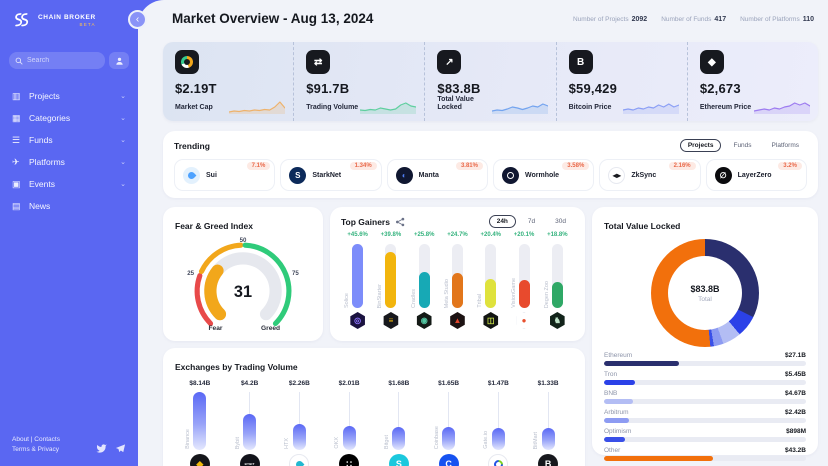  I want to click on exchange-bitget: $1.68B Bitget S, so click(399, 423).